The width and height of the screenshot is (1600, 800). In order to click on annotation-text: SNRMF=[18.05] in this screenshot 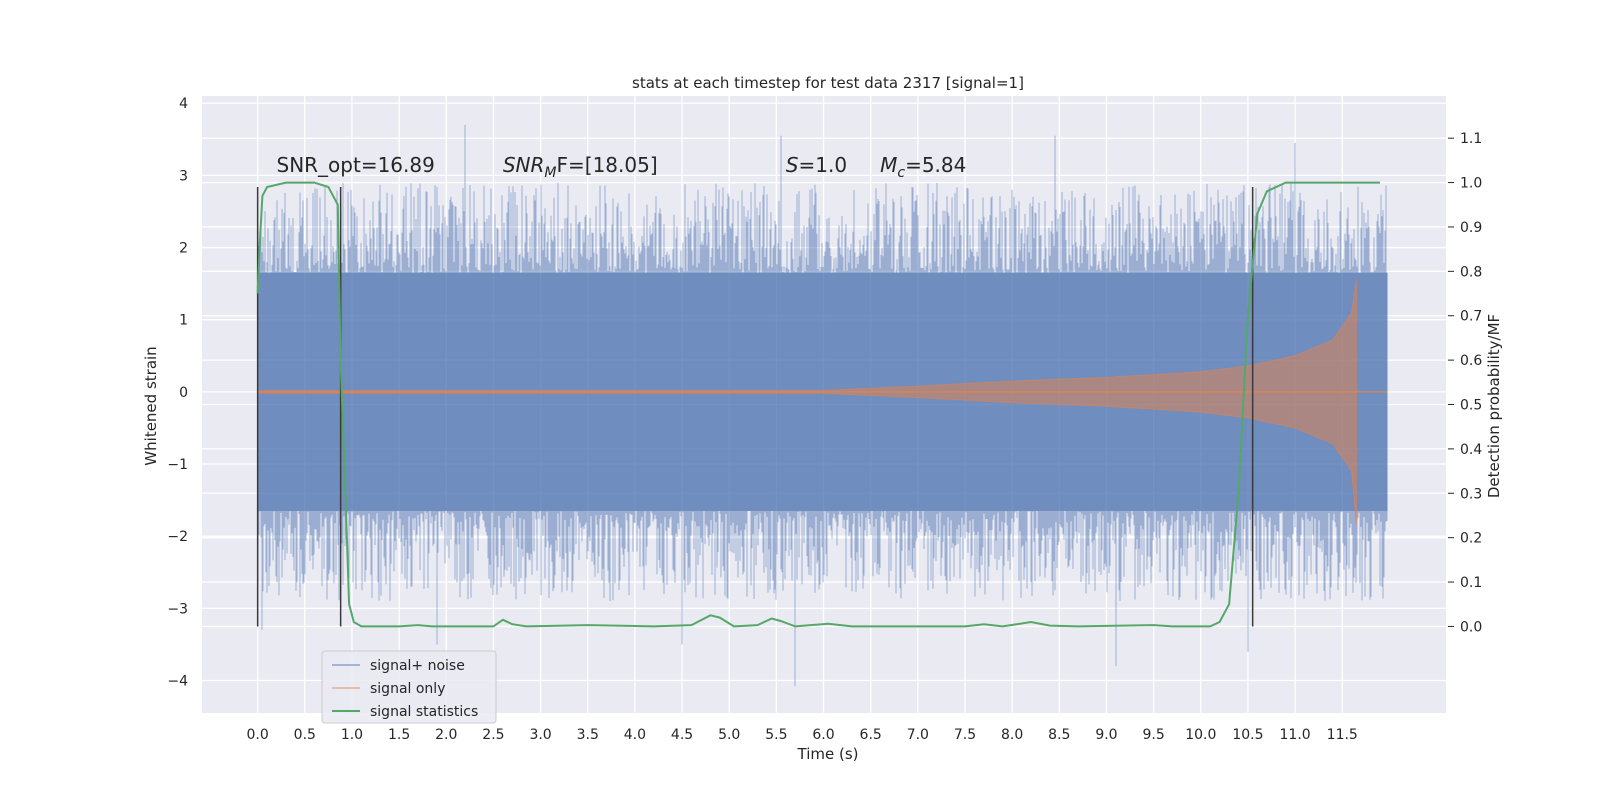, I will do `click(580, 167)`.